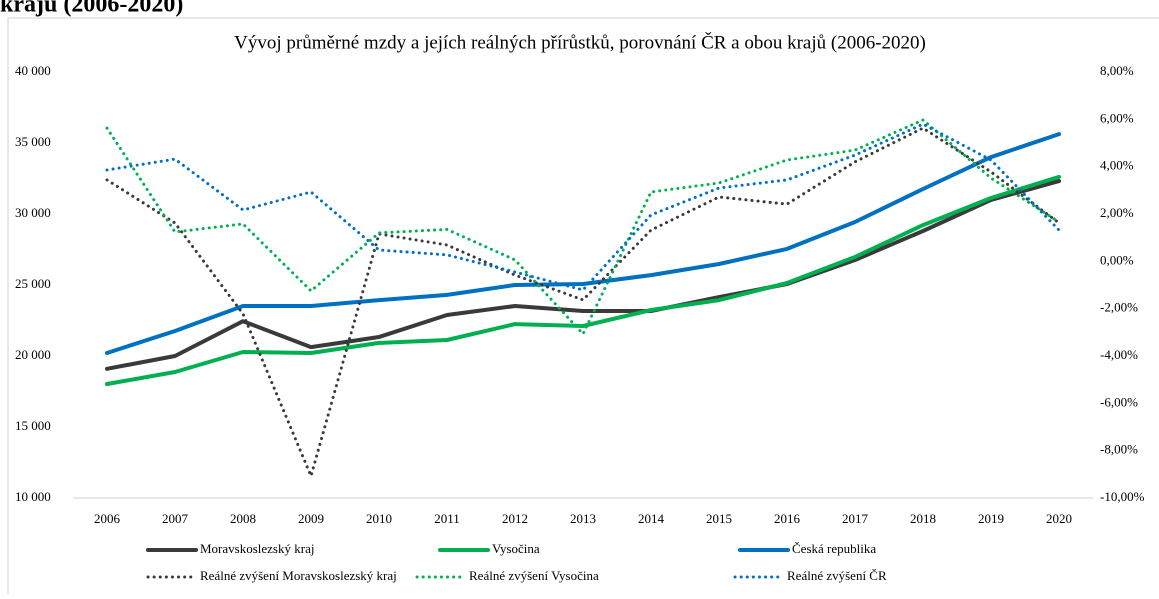  What do you see at coordinates (33, 70) in the screenshot?
I see `y-tick-label: 40 000` at bounding box center [33, 70].